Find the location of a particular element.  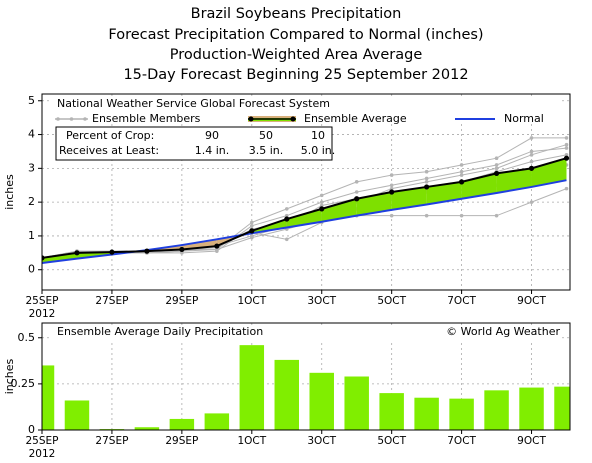

crop-amount: 1.4 in. is located at coordinates (212, 150).